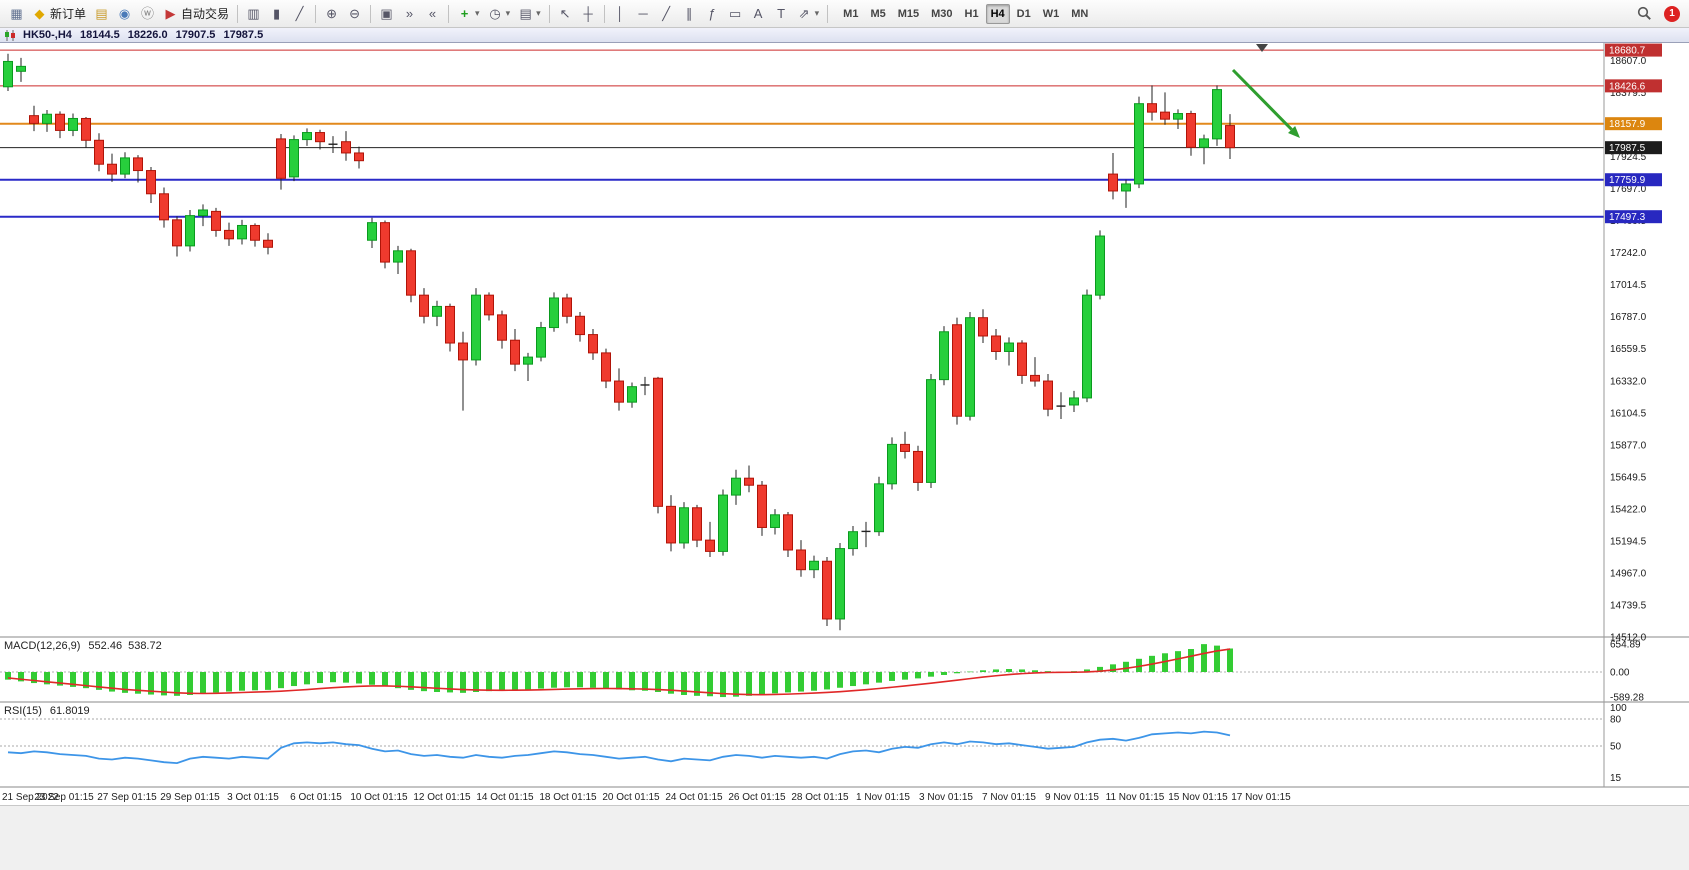 Image resolution: width=1689 pixels, height=870 pixels. Describe the element at coordinates (1051, 13) in the screenshot. I see `timeframe-w1: W1` at that location.